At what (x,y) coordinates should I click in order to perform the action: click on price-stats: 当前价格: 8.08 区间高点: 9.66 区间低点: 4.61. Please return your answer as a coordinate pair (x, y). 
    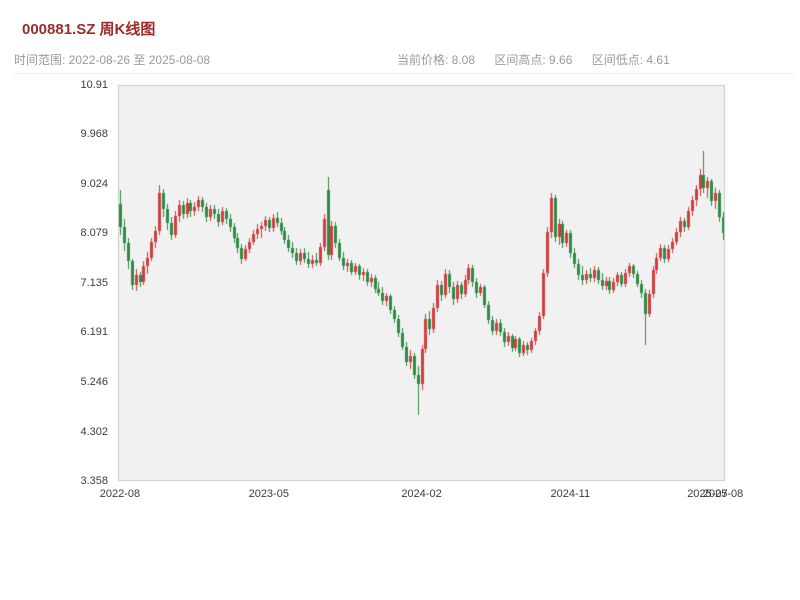
    Looking at the image, I should click on (541, 59).